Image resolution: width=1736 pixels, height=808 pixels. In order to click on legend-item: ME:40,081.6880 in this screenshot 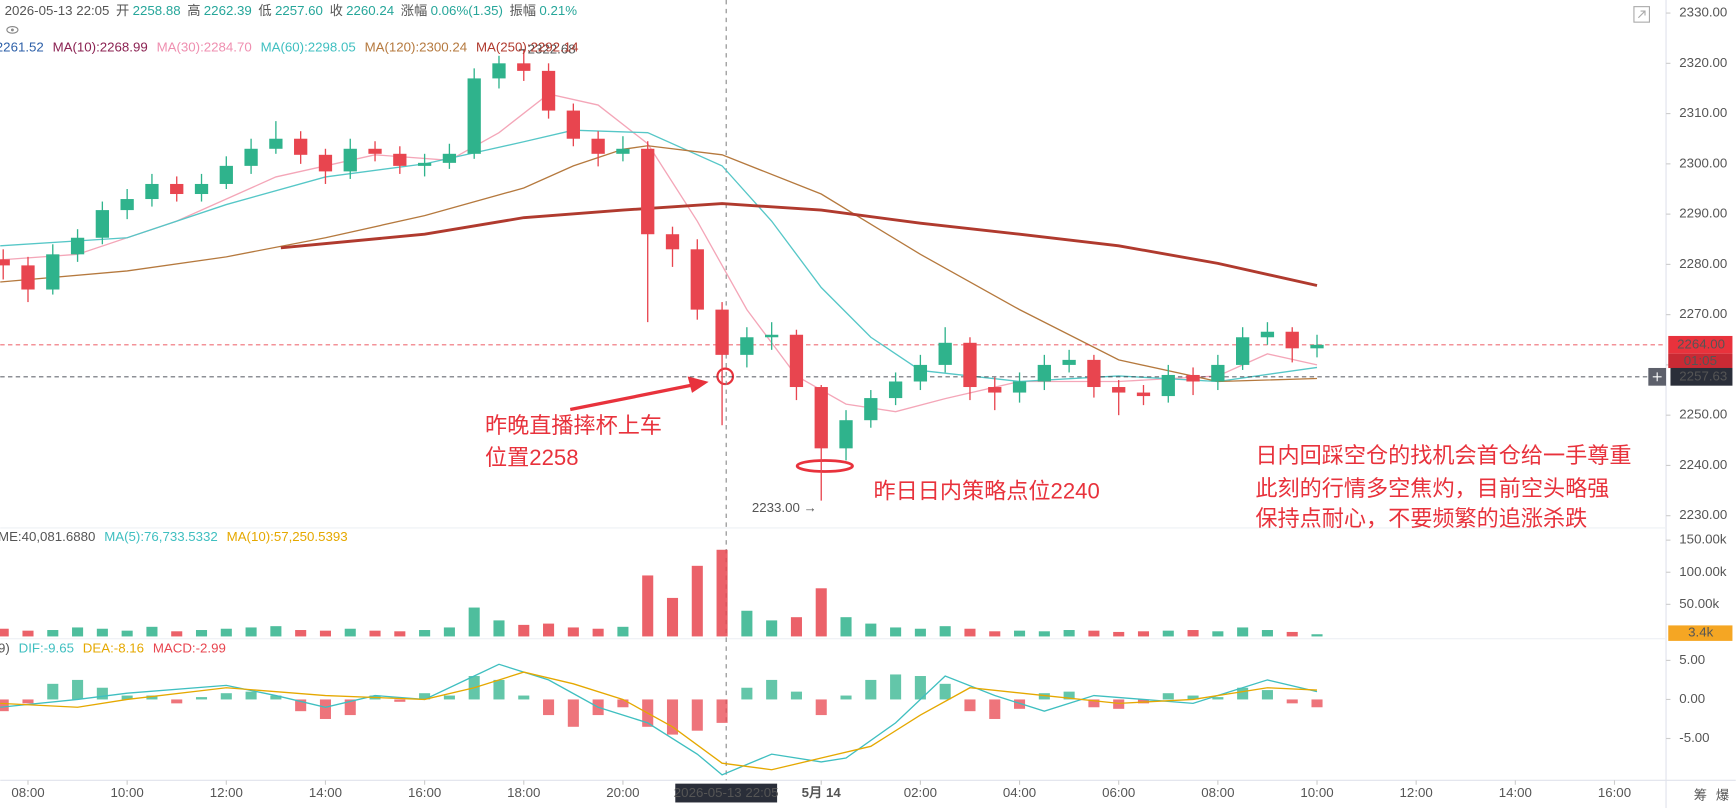, I will do `click(47, 535)`.